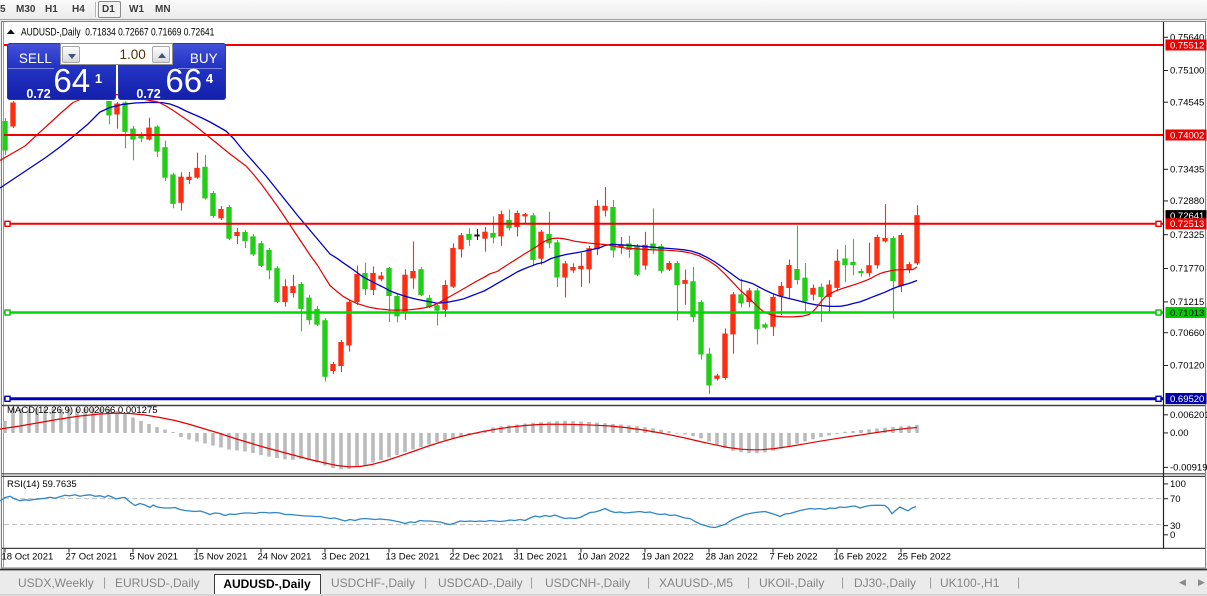 Image resolution: width=1207 pixels, height=596 pixels. Describe the element at coordinates (1188, 468) in the screenshot. I see `svg-text: -0.00919` at that location.